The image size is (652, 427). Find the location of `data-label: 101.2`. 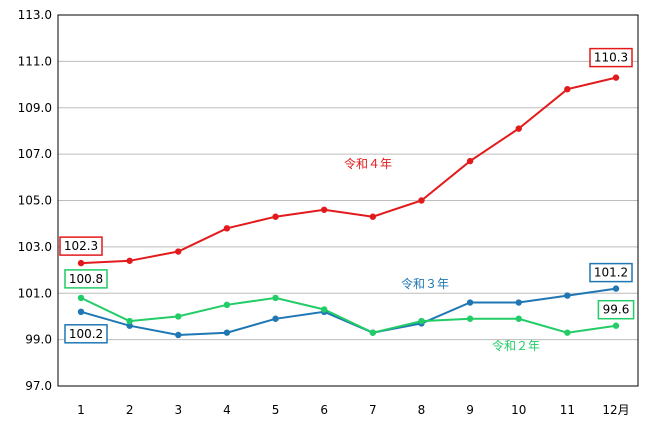

data-label: 101.2 is located at coordinates (611, 273).